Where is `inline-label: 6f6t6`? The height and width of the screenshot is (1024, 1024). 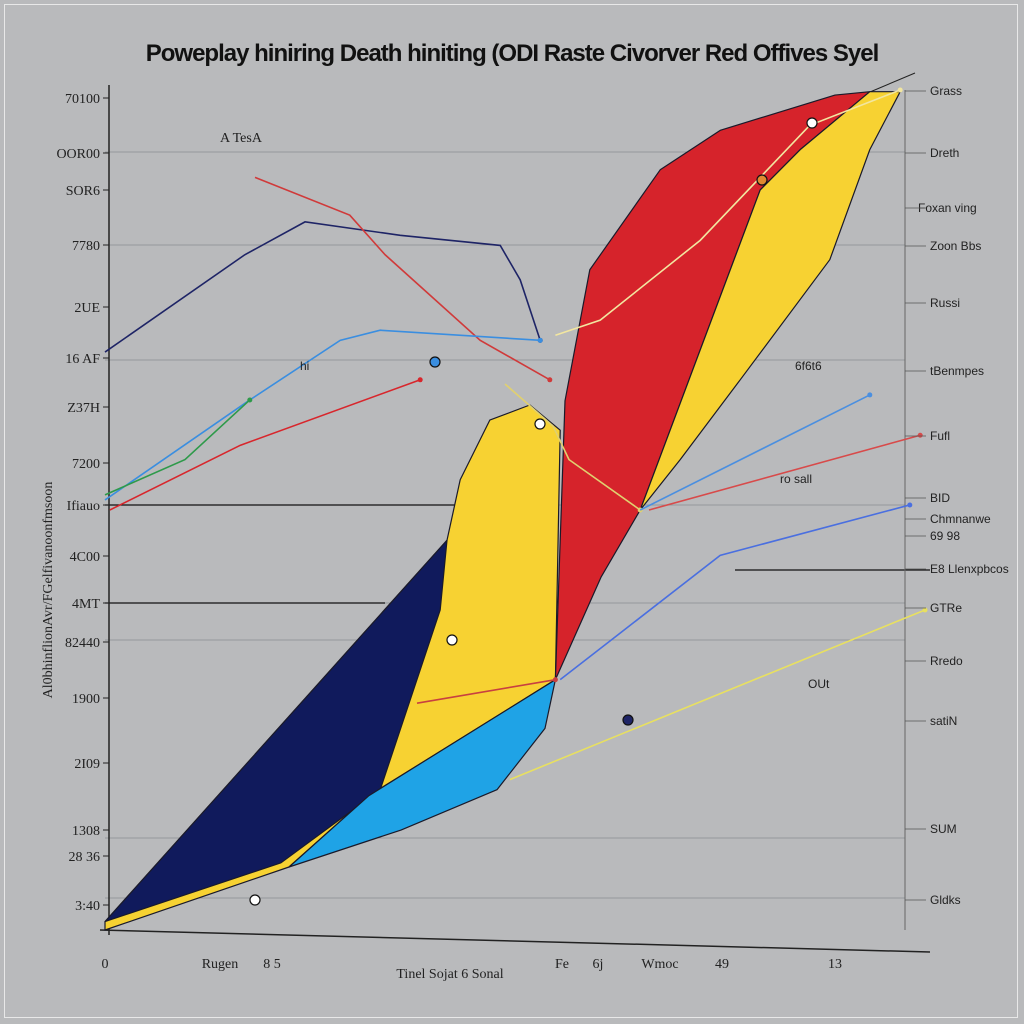 inline-label: 6f6t6 is located at coordinates (808, 366).